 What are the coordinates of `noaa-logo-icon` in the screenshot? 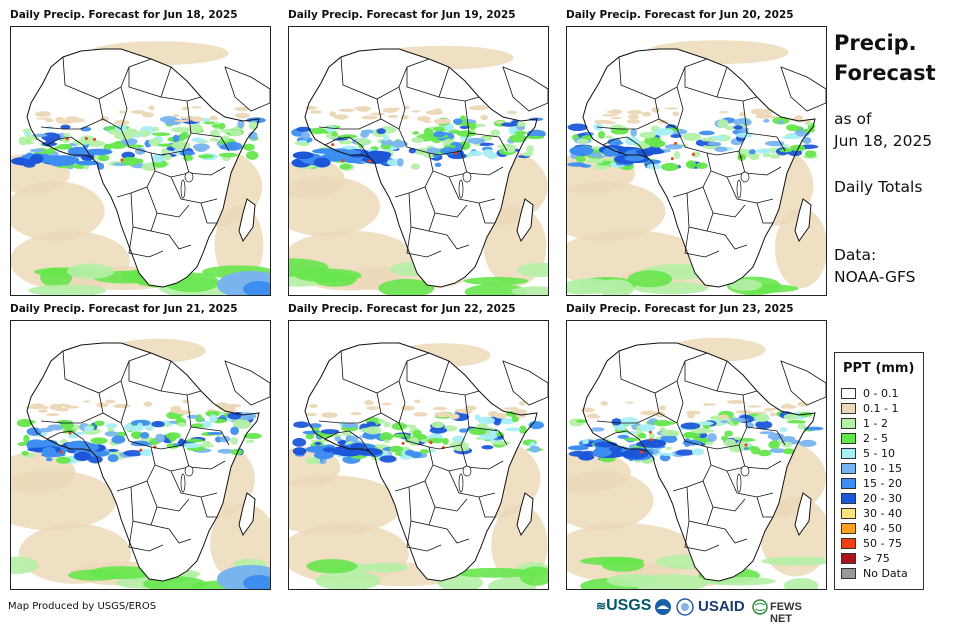 It's located at (663, 607).